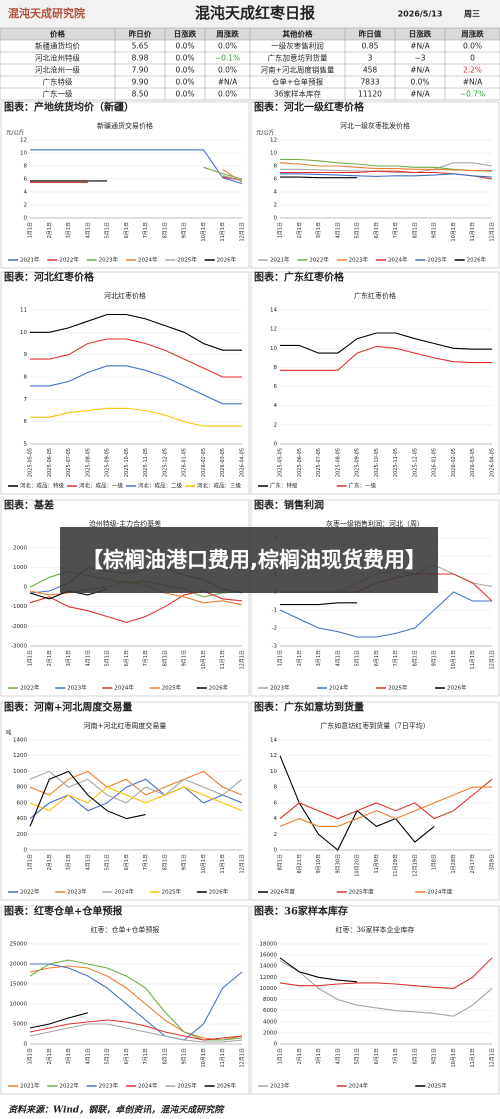  Describe the element at coordinates (125, 929) in the screenshot. I see `chart-title: 红枣：仓单+仓单预报` at that location.